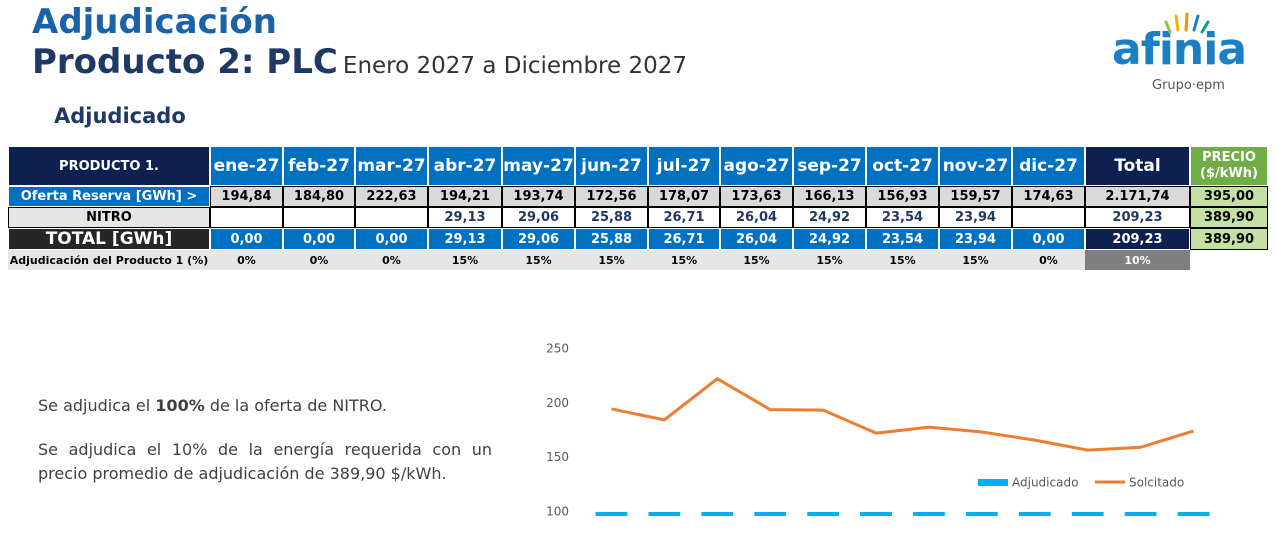  What do you see at coordinates (829, 196) in the screenshot?
I see `table-cell: 166,13` at bounding box center [829, 196].